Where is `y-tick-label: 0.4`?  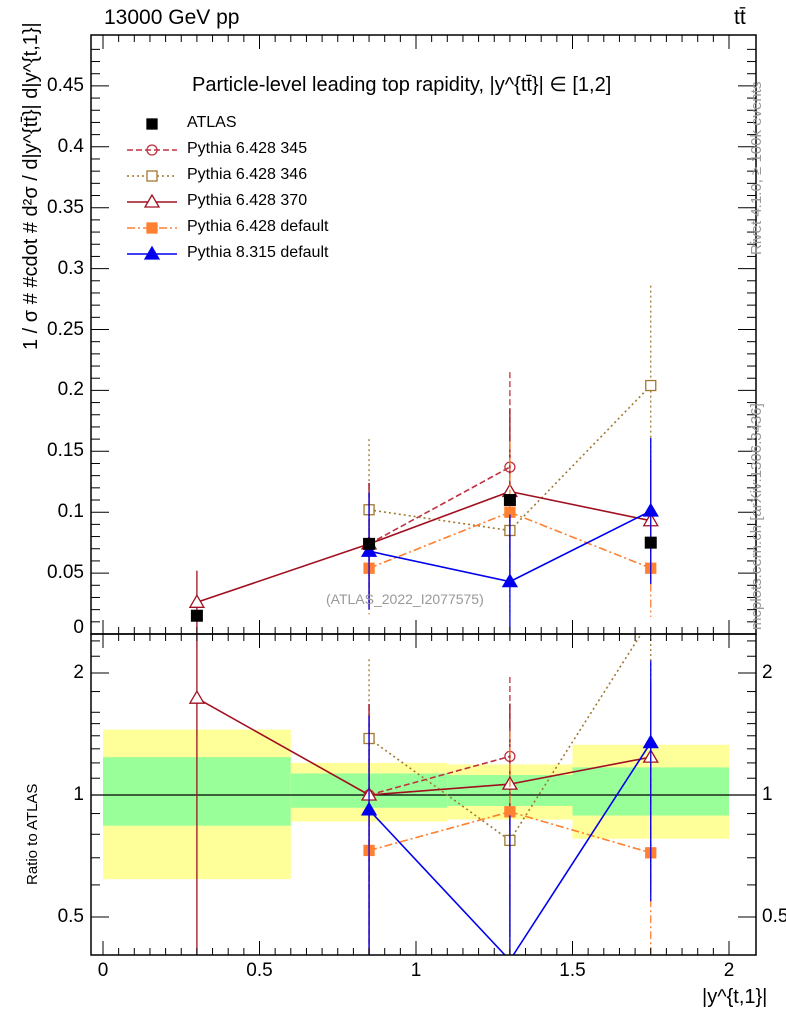
y-tick-label: 0.4 is located at coordinates (70, 146).